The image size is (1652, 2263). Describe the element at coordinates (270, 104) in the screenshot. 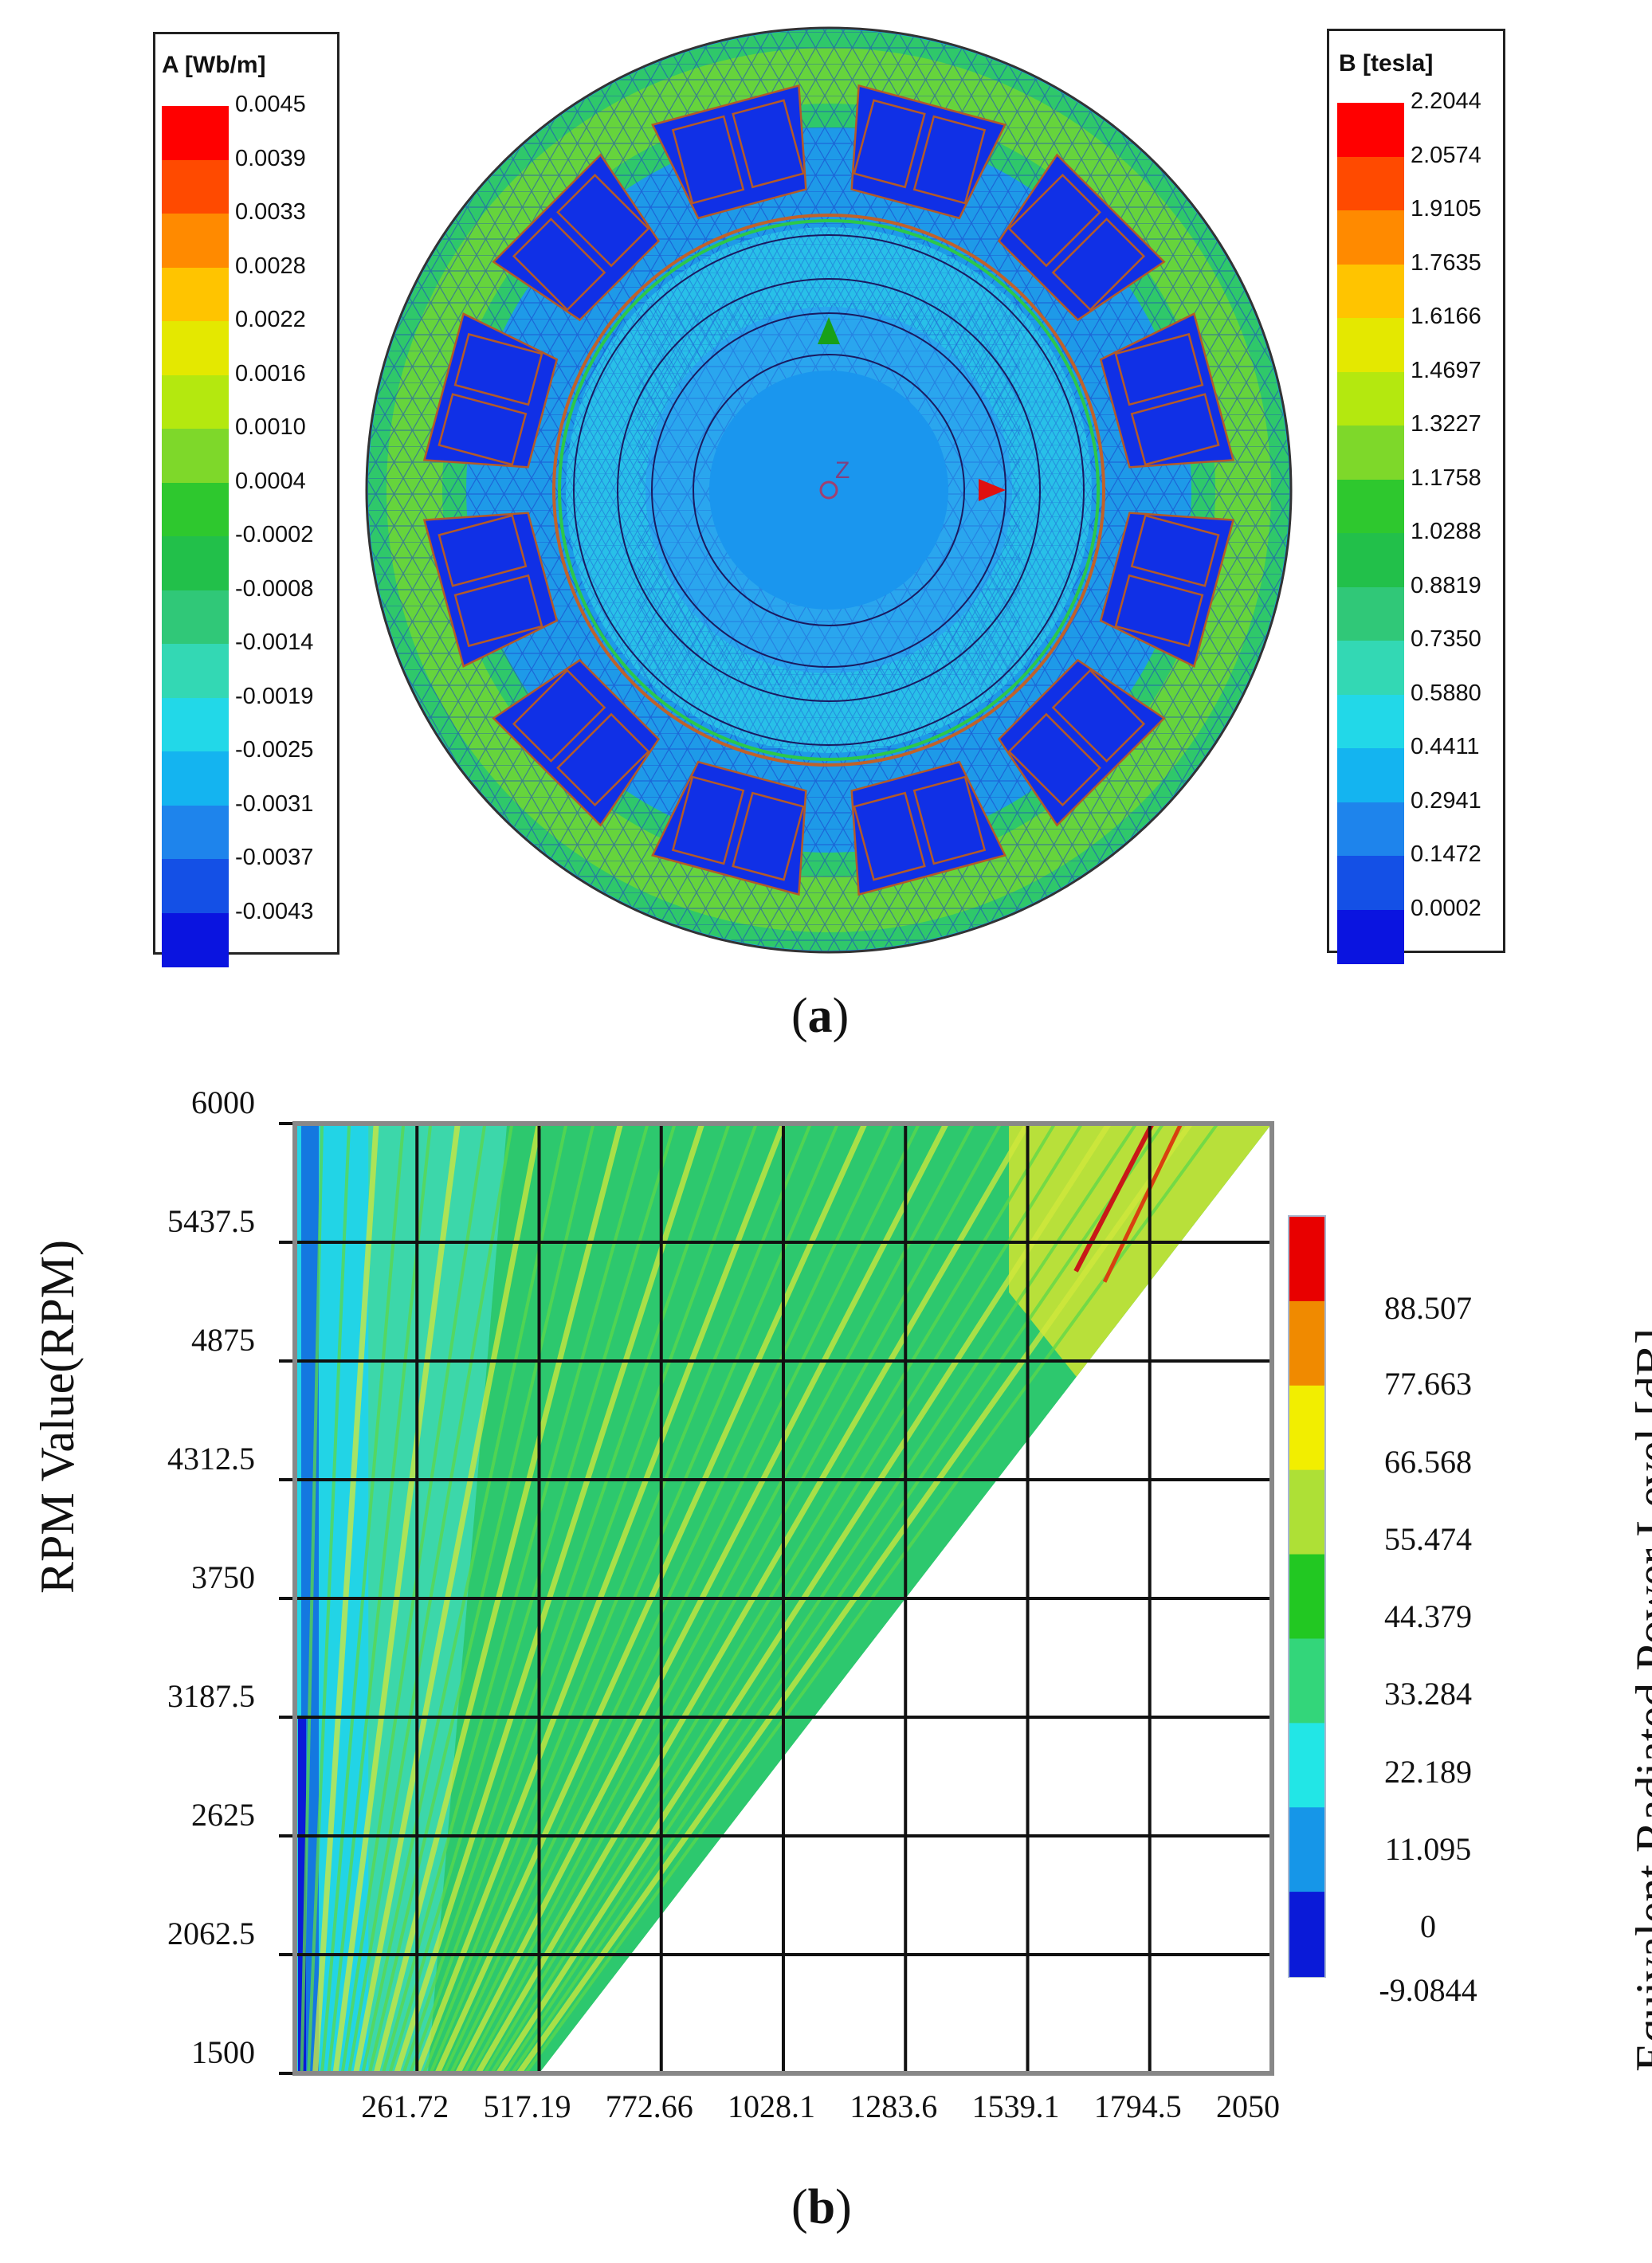

I see `legend-label: 0.0045` at that location.